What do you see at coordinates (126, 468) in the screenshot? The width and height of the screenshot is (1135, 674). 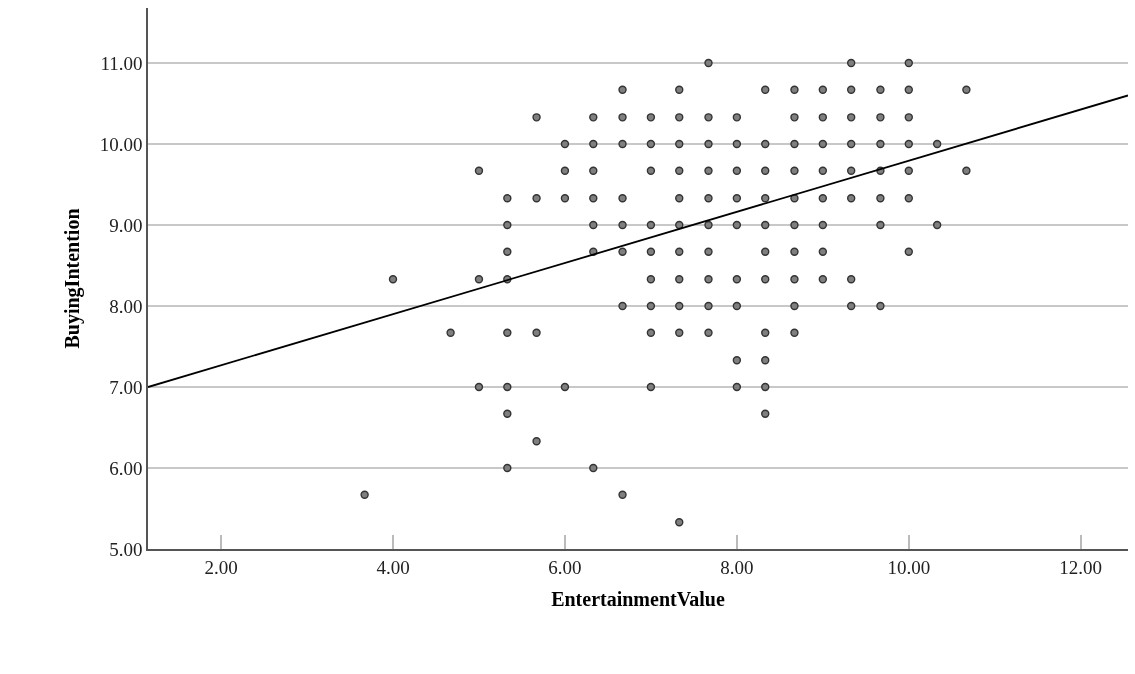 I see `y-tick-label: 6.00` at bounding box center [126, 468].